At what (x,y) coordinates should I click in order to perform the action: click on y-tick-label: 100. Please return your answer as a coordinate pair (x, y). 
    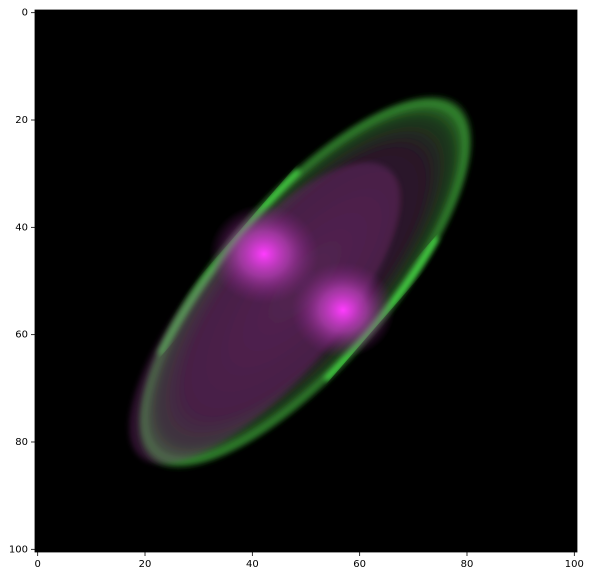
    Looking at the image, I should click on (18, 549).